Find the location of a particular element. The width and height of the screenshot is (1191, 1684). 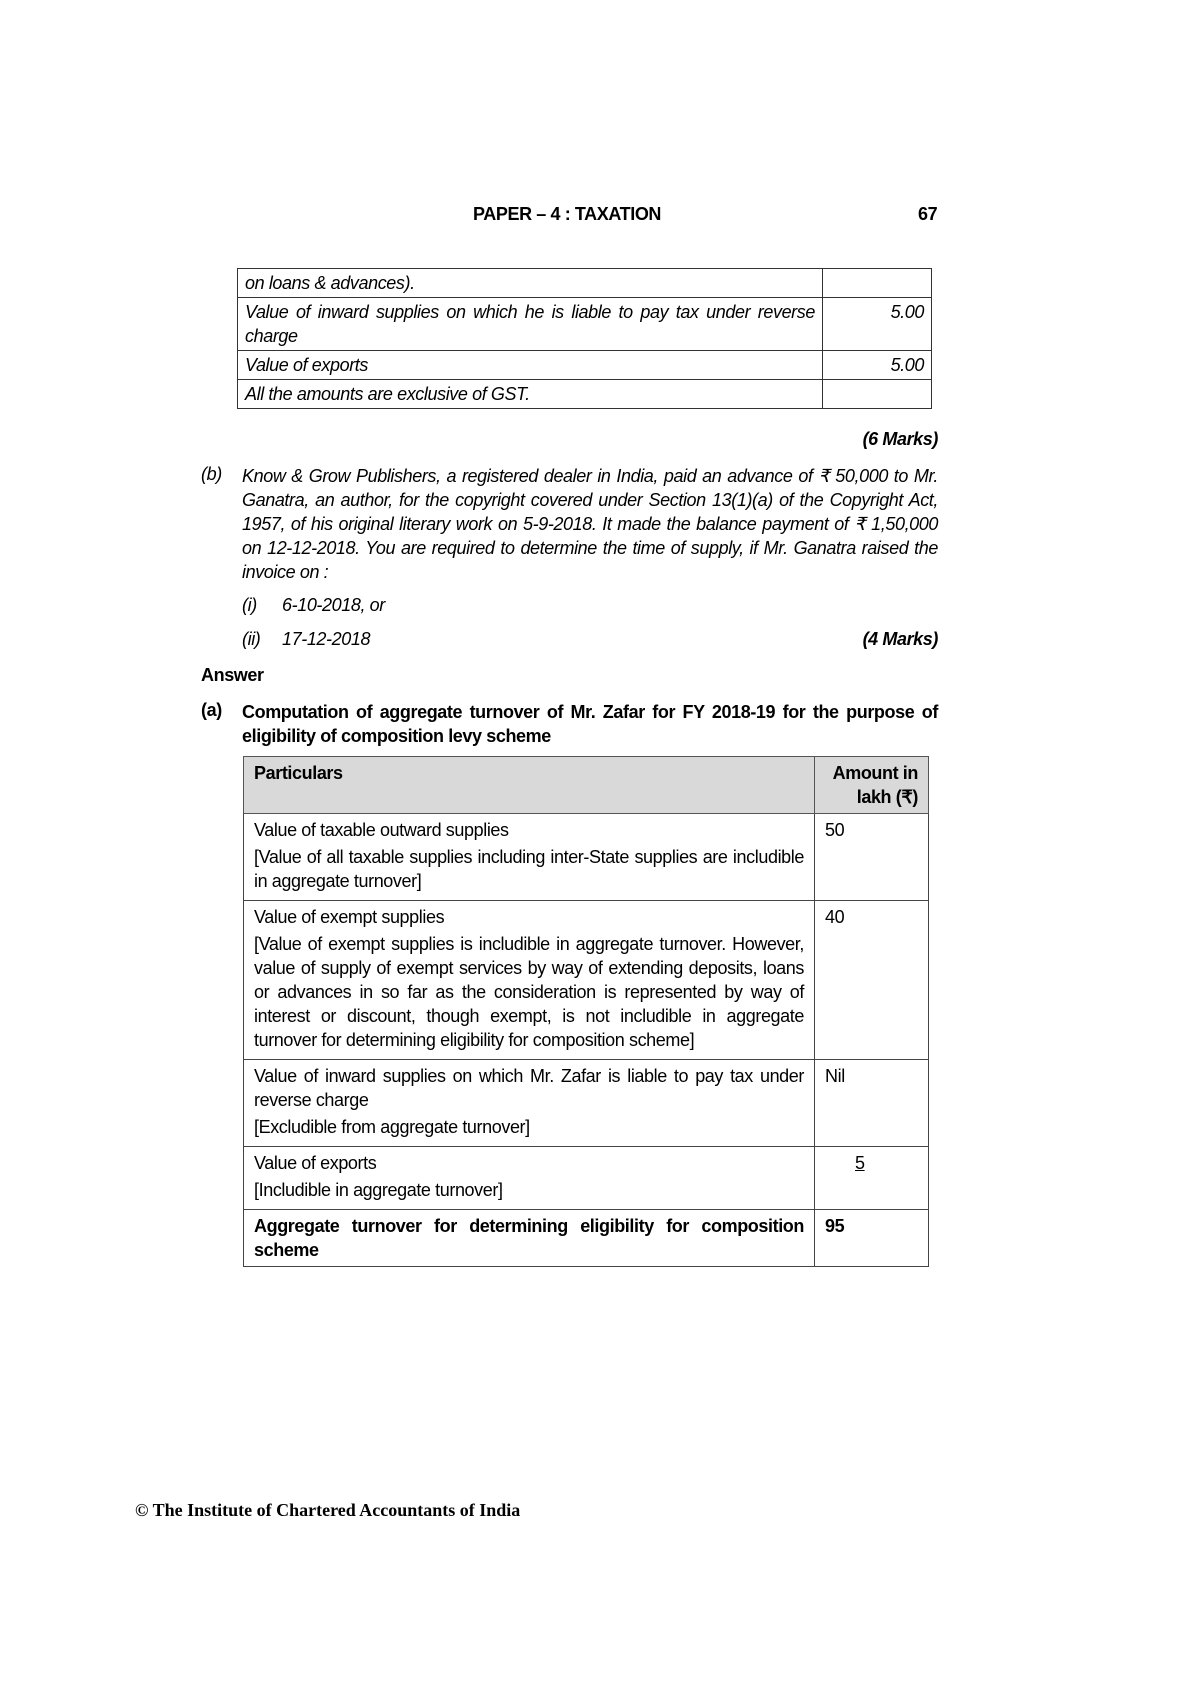

table-row: on loans & advances). is located at coordinates (584, 283).